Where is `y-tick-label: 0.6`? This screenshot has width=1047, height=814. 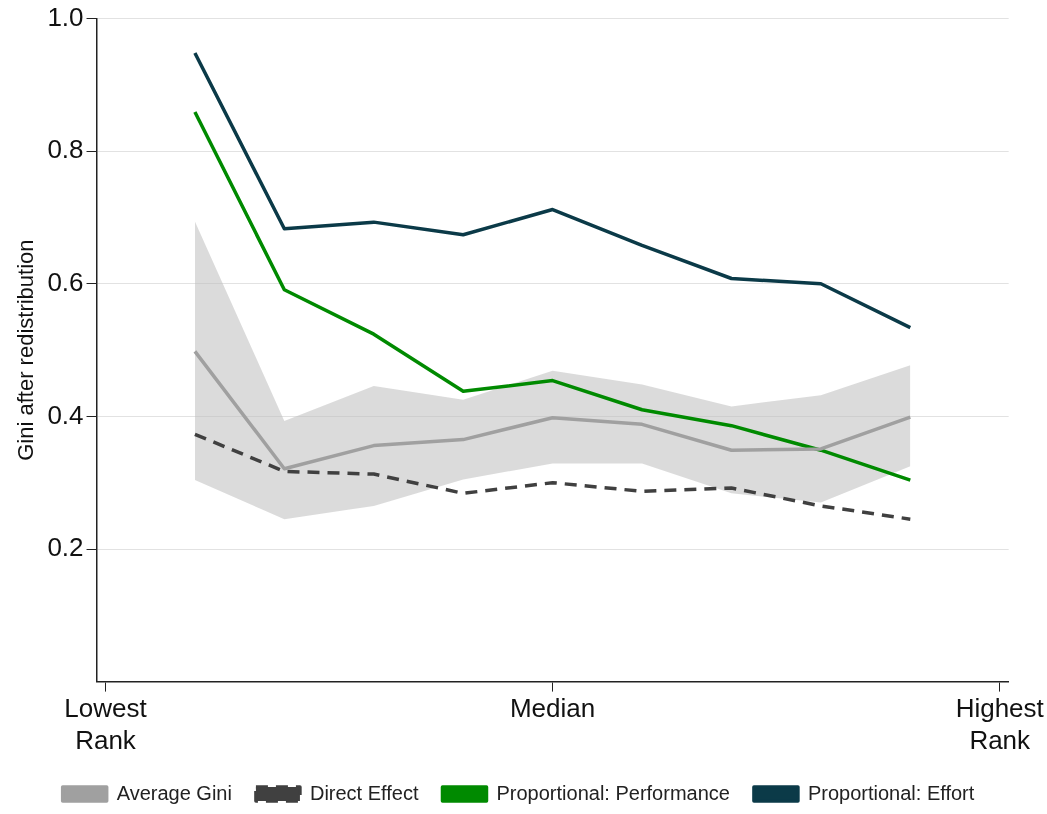 y-tick-label: 0.6 is located at coordinates (65, 281).